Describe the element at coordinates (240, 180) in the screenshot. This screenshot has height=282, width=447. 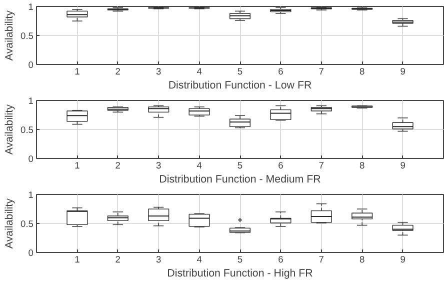
I see `x-axis-title: Distribution Function - Medium FR` at that location.